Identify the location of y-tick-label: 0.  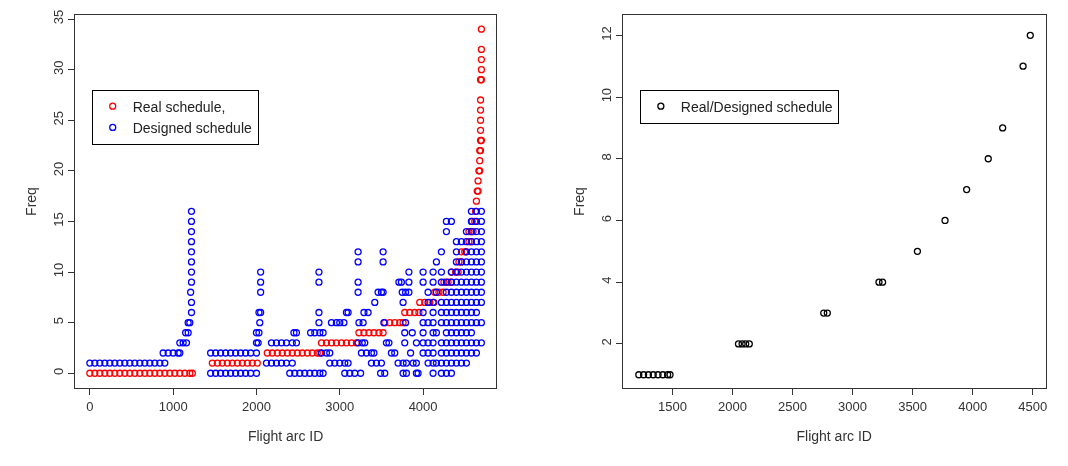
(58, 371).